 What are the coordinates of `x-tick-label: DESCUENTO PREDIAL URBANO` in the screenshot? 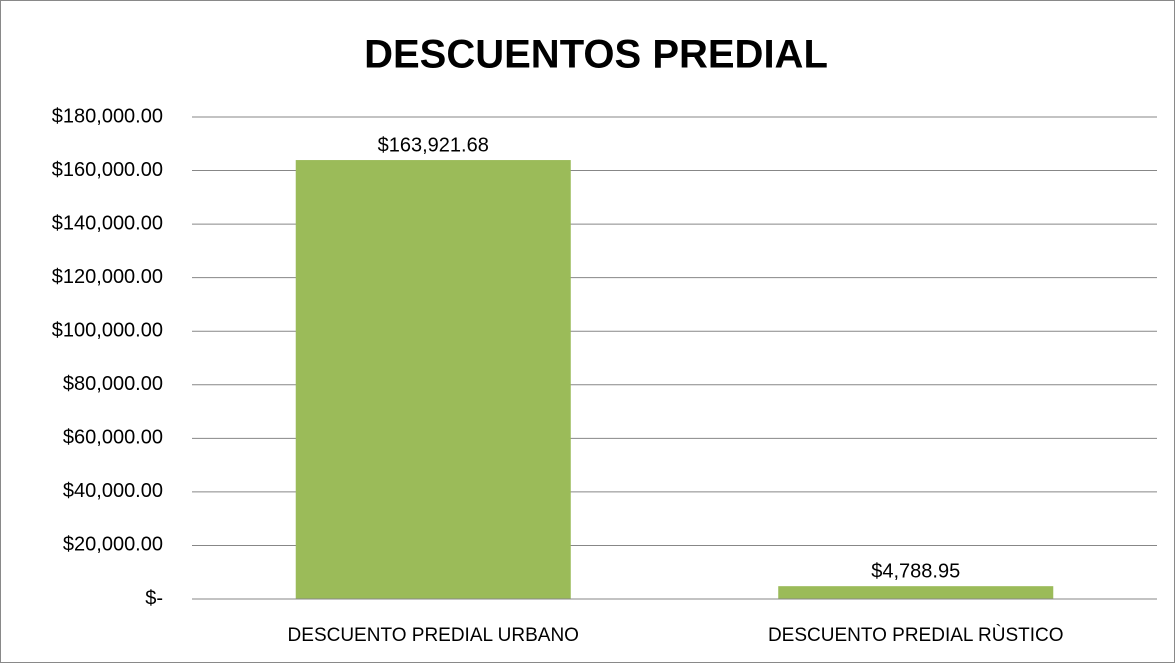 It's located at (433, 635).